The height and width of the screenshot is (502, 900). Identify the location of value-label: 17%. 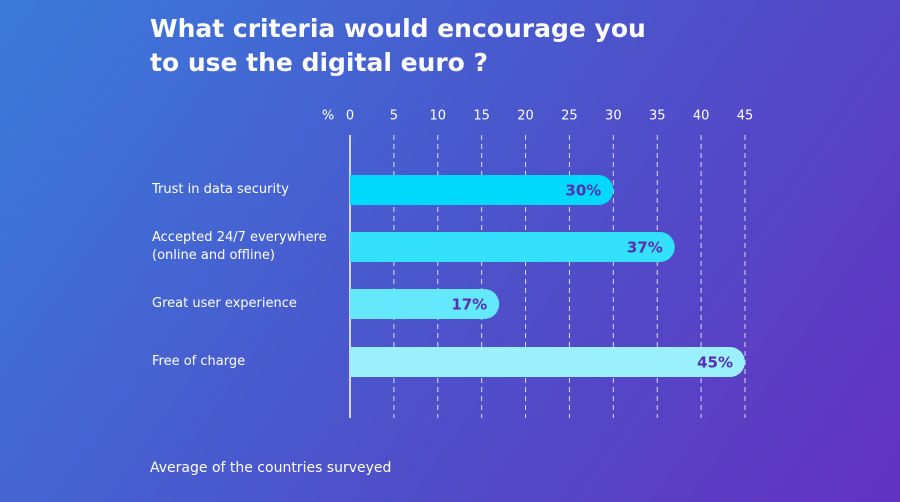
(469, 305).